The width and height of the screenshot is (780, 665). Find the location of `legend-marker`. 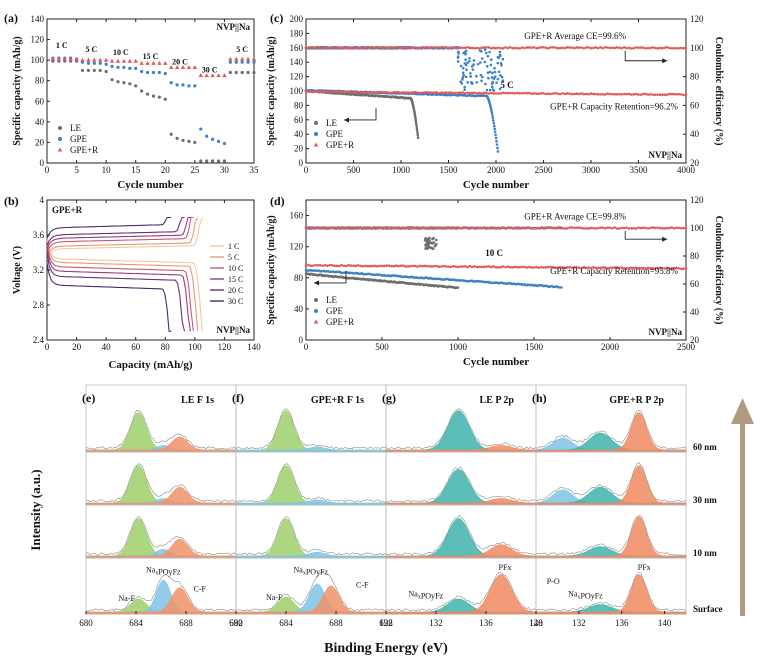

legend-marker is located at coordinates (316, 321).